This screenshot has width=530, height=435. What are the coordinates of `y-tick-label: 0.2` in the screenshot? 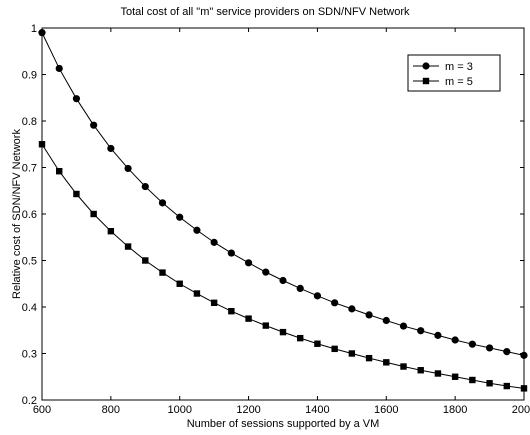 It's located at (29, 401).